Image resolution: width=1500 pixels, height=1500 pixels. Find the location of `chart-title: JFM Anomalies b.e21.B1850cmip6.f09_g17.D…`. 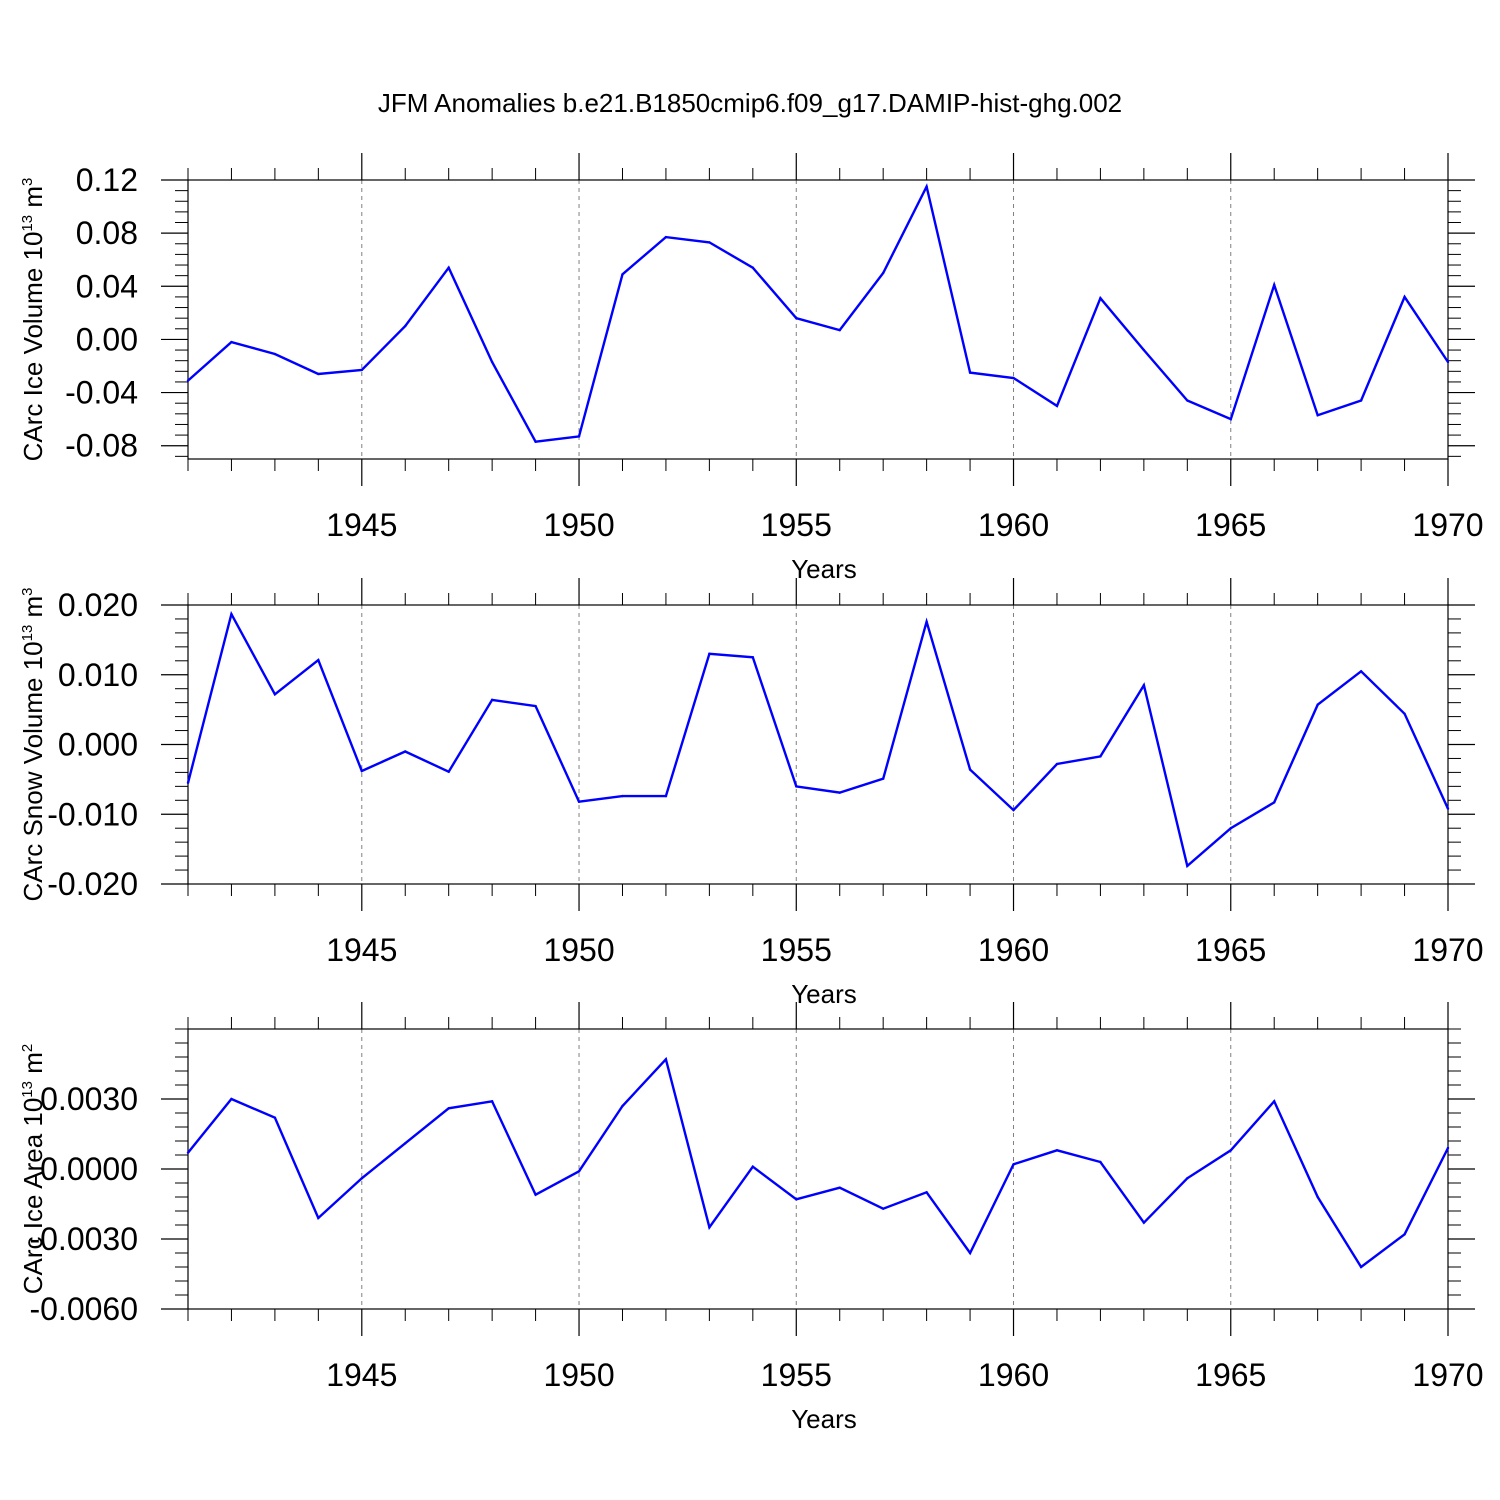

chart-title: JFM Anomalies b.e21.B1850cmip6.f09_g17.D… is located at coordinates (750, 103).